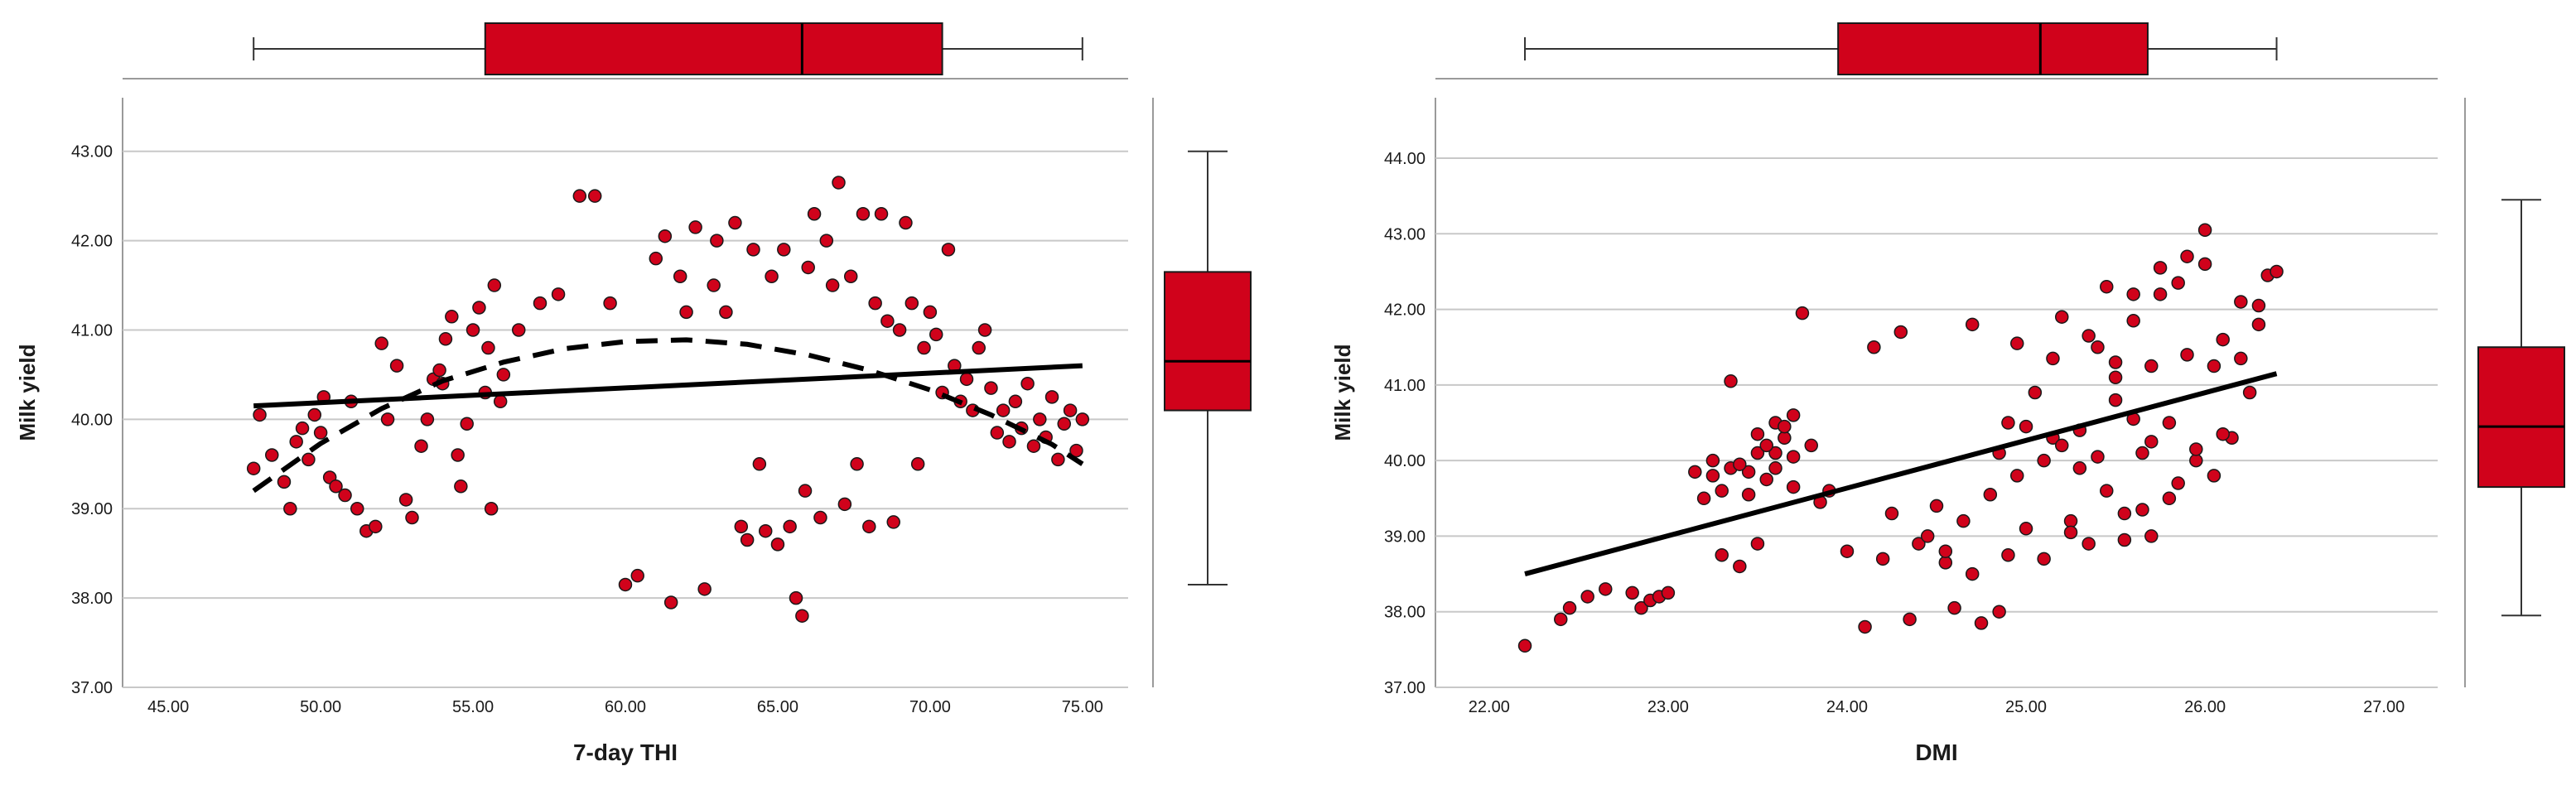 The image size is (2576, 795). What do you see at coordinates (1208, 367) in the screenshot?
I see `y-boxplot` at bounding box center [1208, 367].